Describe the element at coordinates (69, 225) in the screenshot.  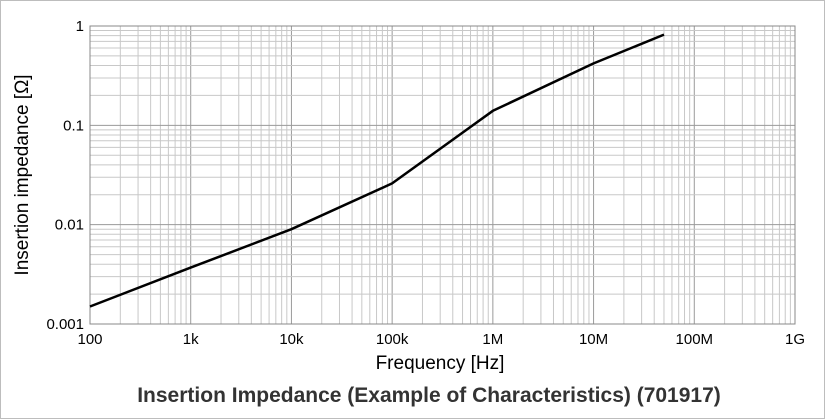
I see `y-tick-label: 0.01` at that location.